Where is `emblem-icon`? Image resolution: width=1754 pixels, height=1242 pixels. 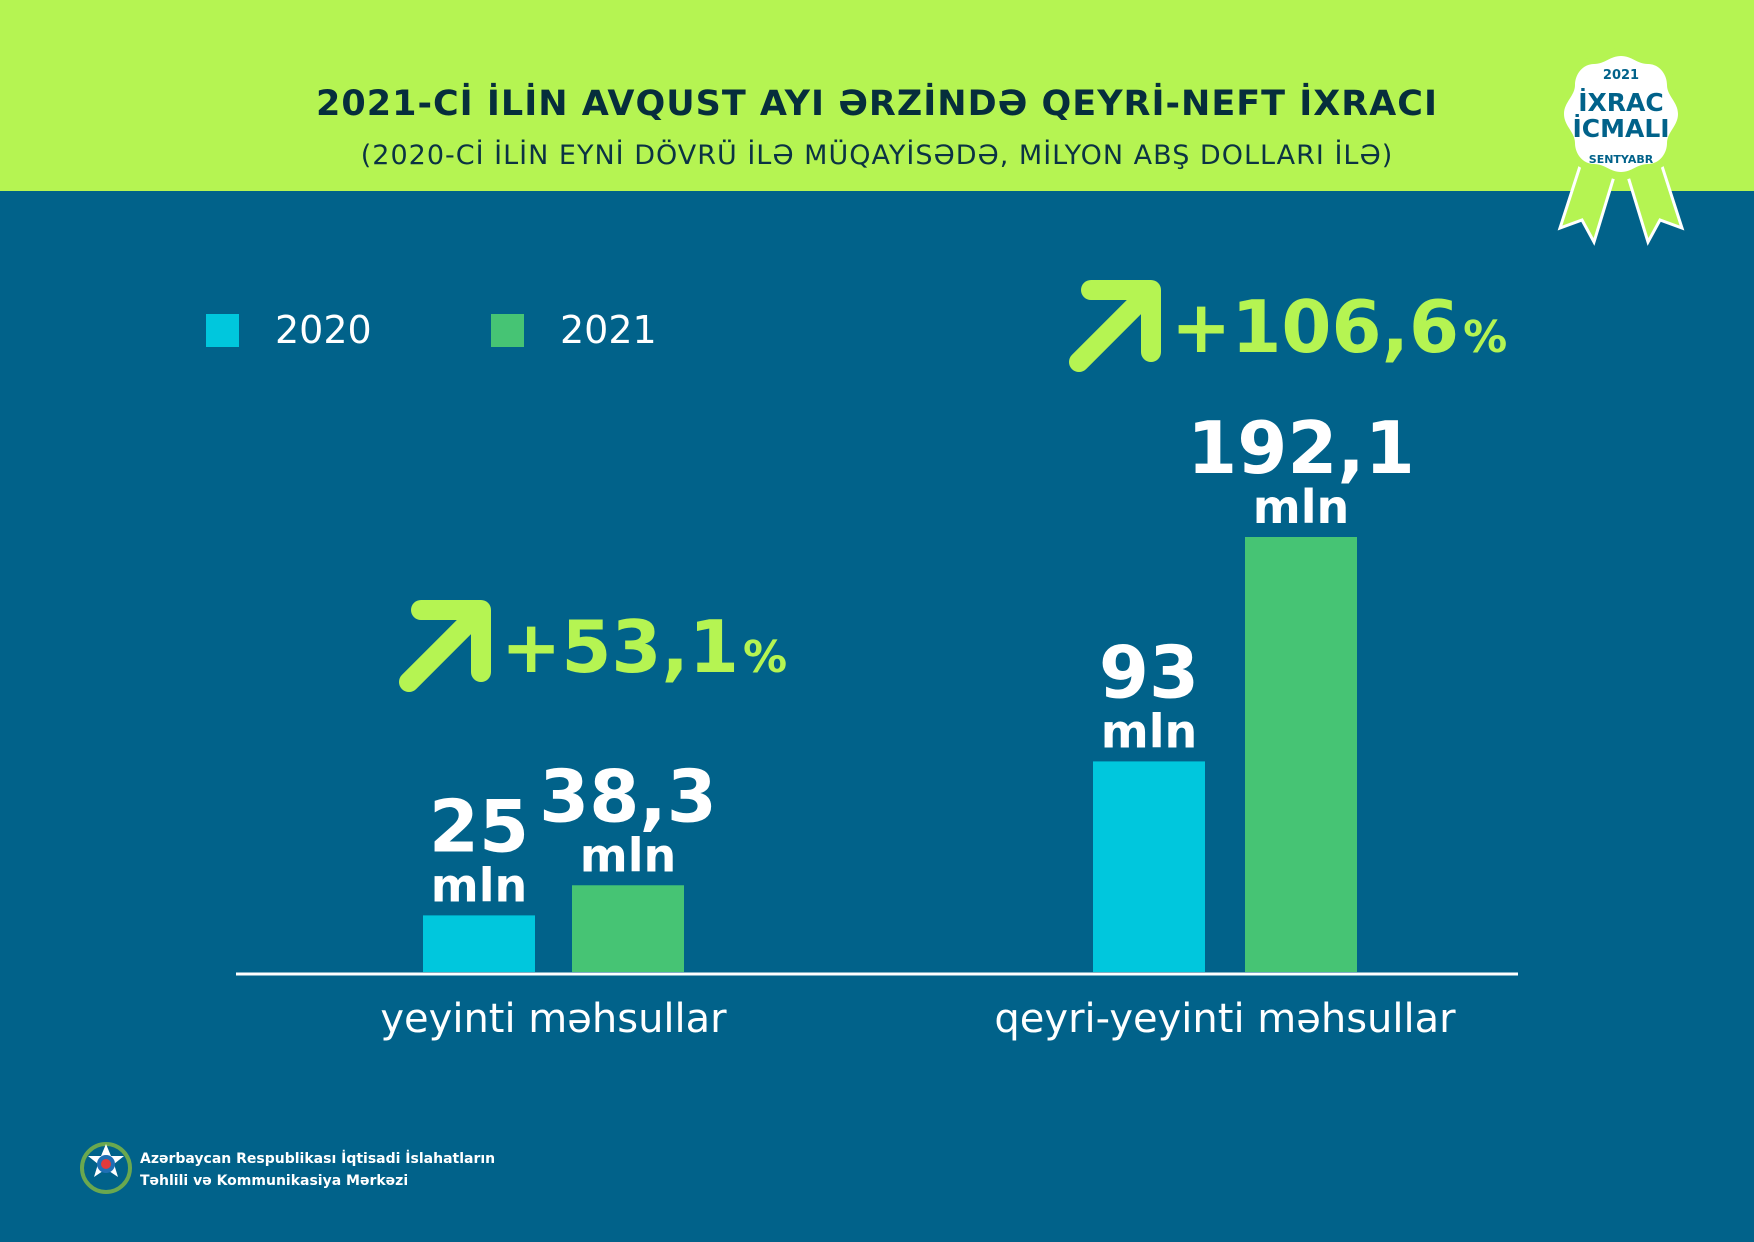 emblem-icon is located at coordinates (106, 1168).